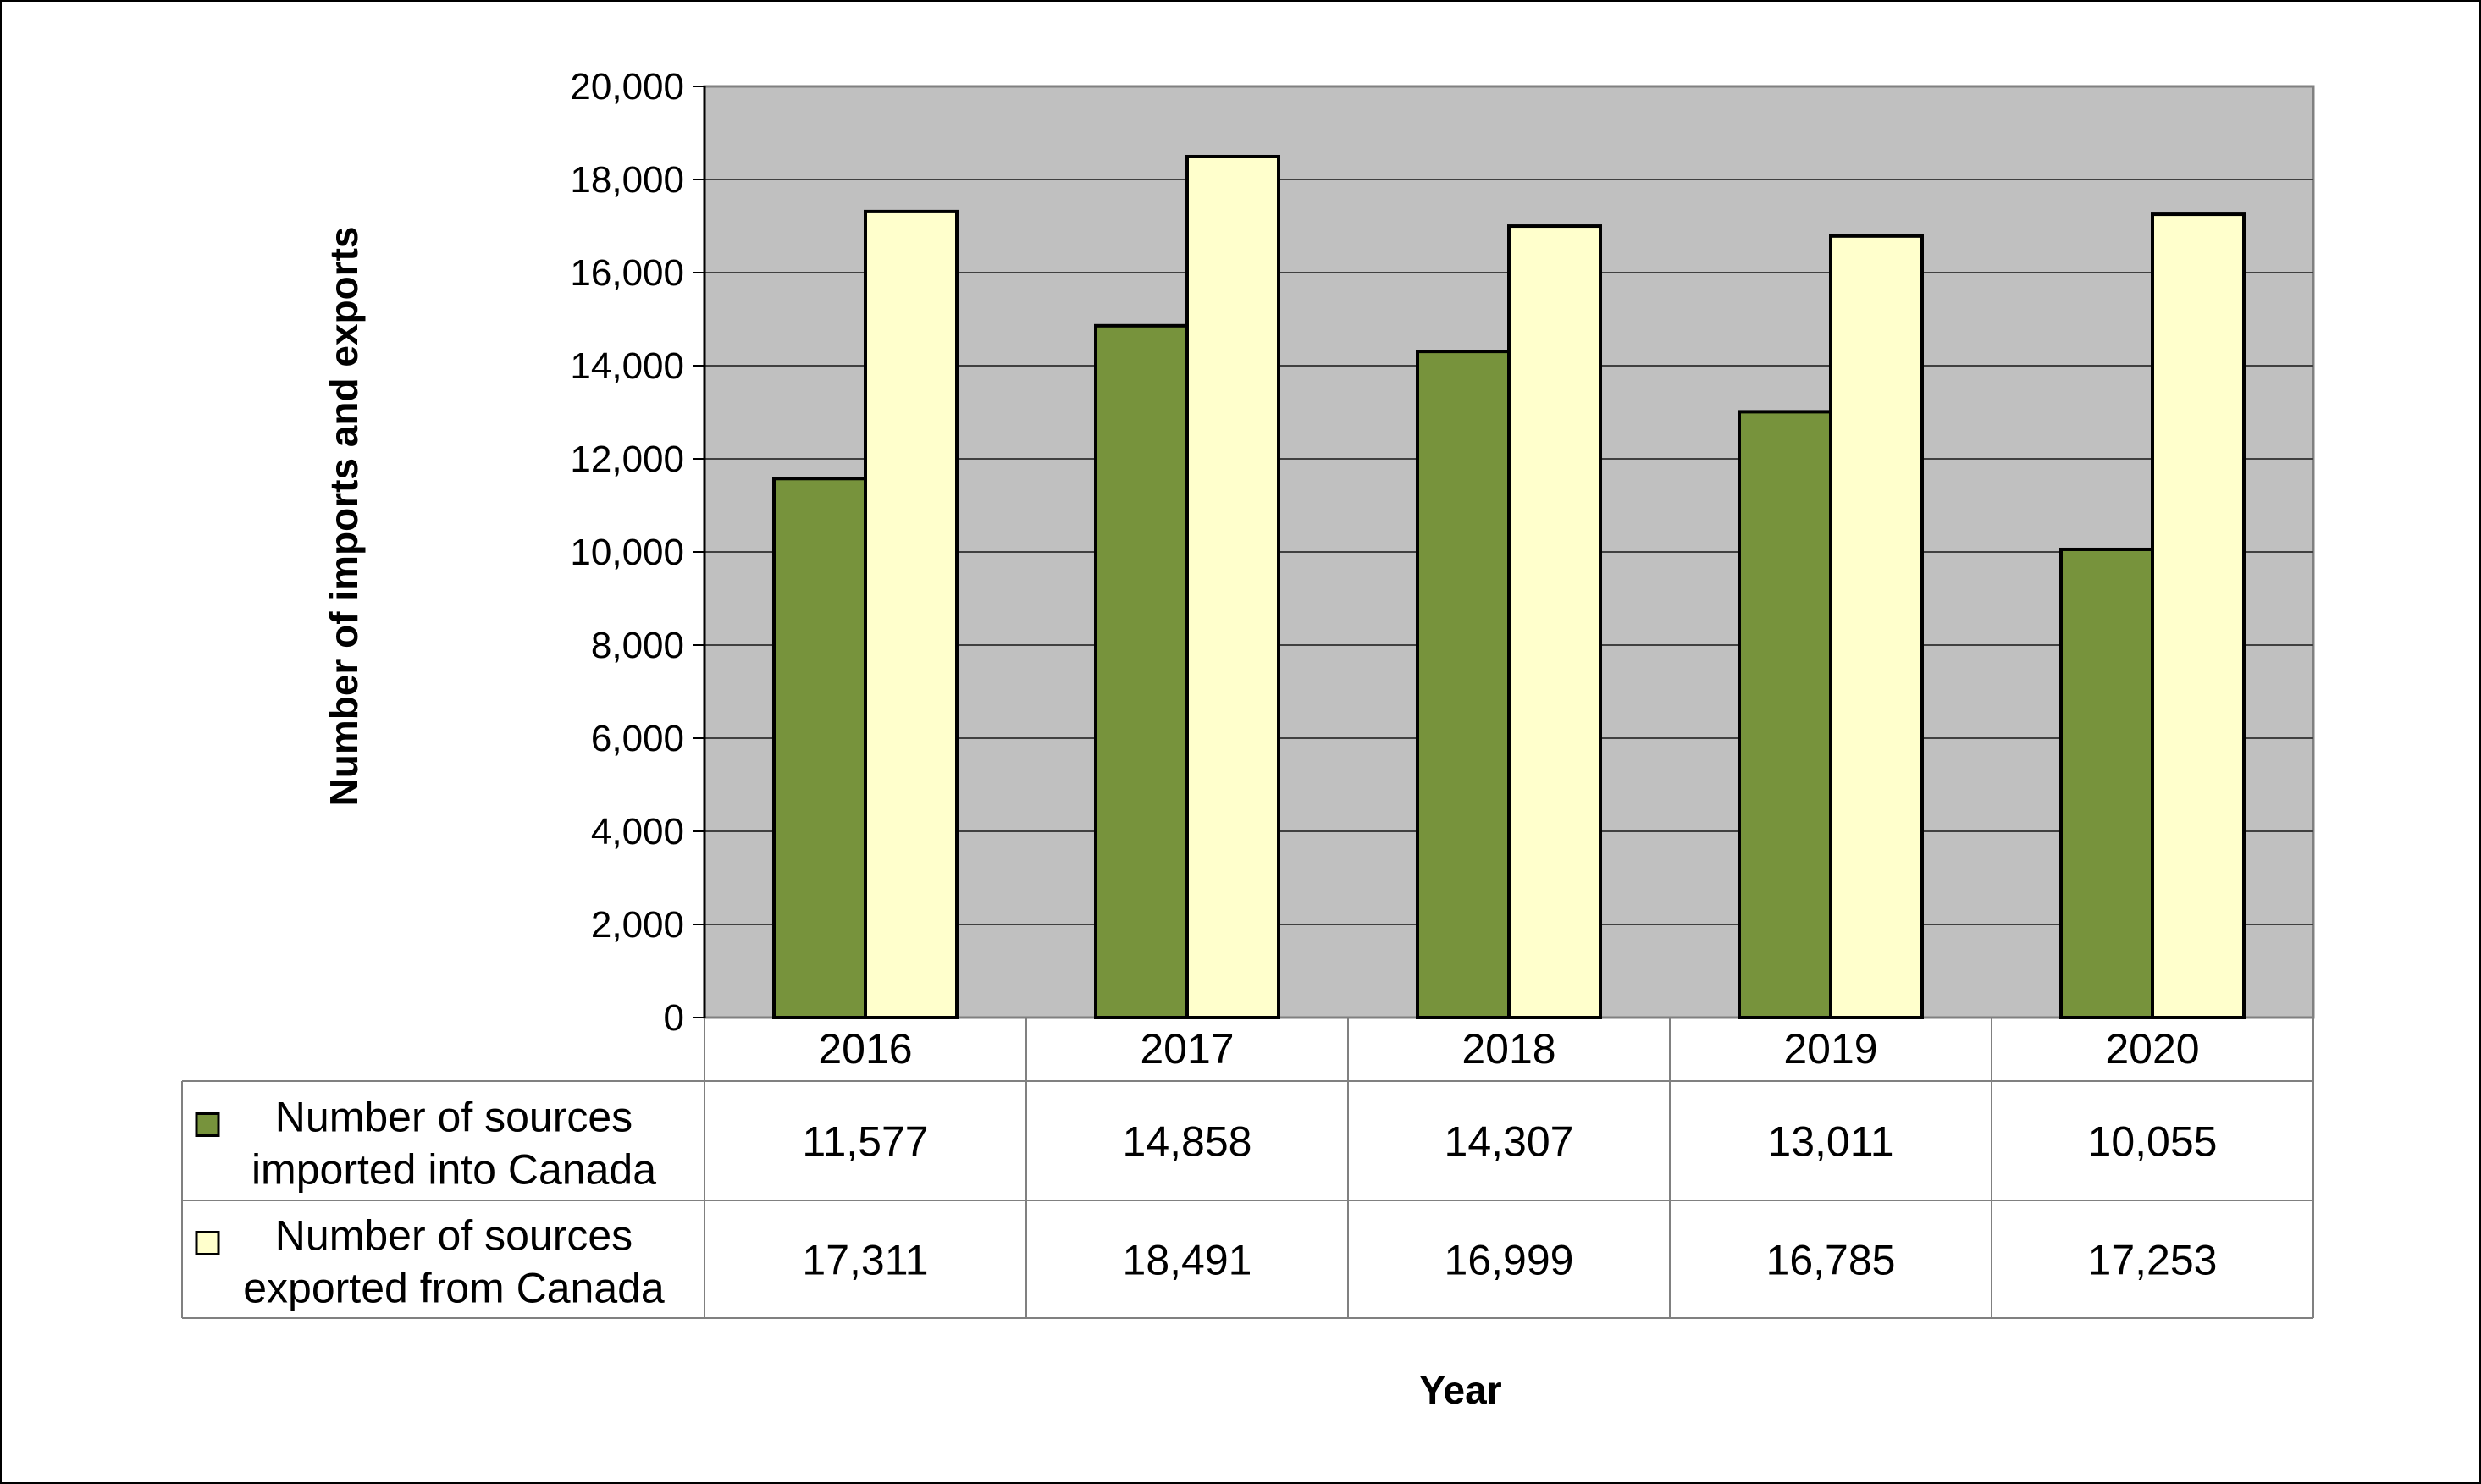 The height and width of the screenshot is (1484, 2481). I want to click on data-label: 11,577, so click(865, 1142).